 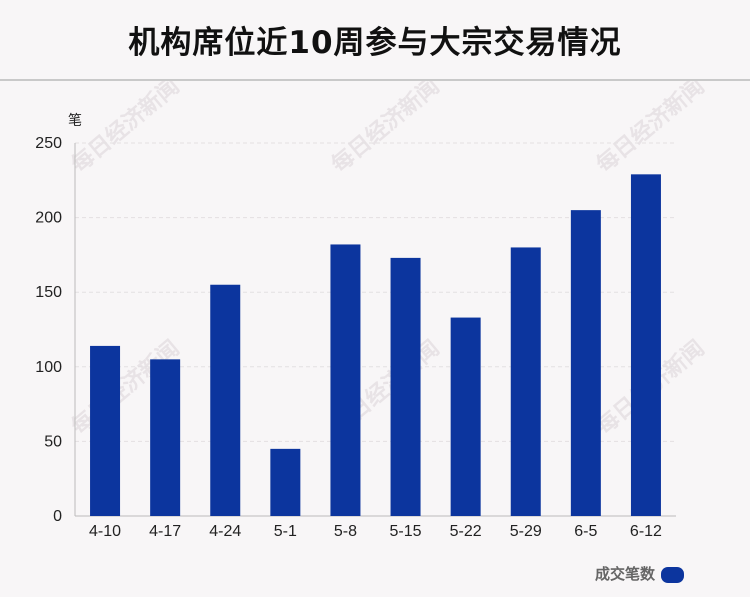 I want to click on x-tick-label: 4-10, so click(x=105, y=531).